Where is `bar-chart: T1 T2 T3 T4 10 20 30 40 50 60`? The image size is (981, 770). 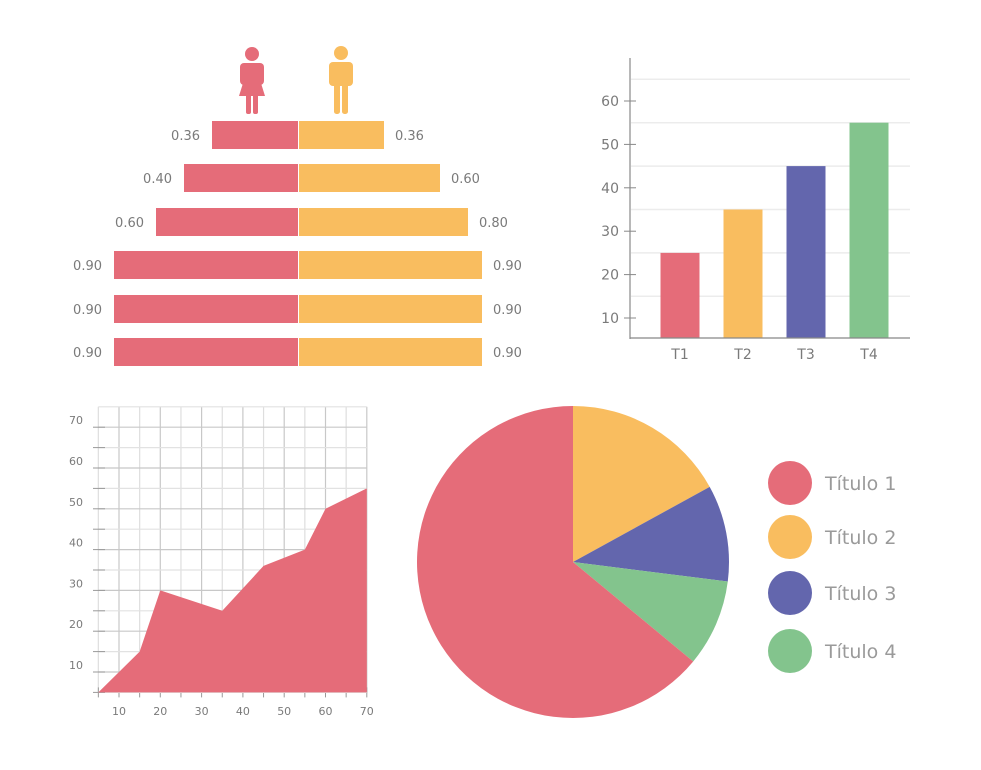 bar-chart: T1 T2 T3 T4 10 20 30 40 50 60 is located at coordinates (755, 210).